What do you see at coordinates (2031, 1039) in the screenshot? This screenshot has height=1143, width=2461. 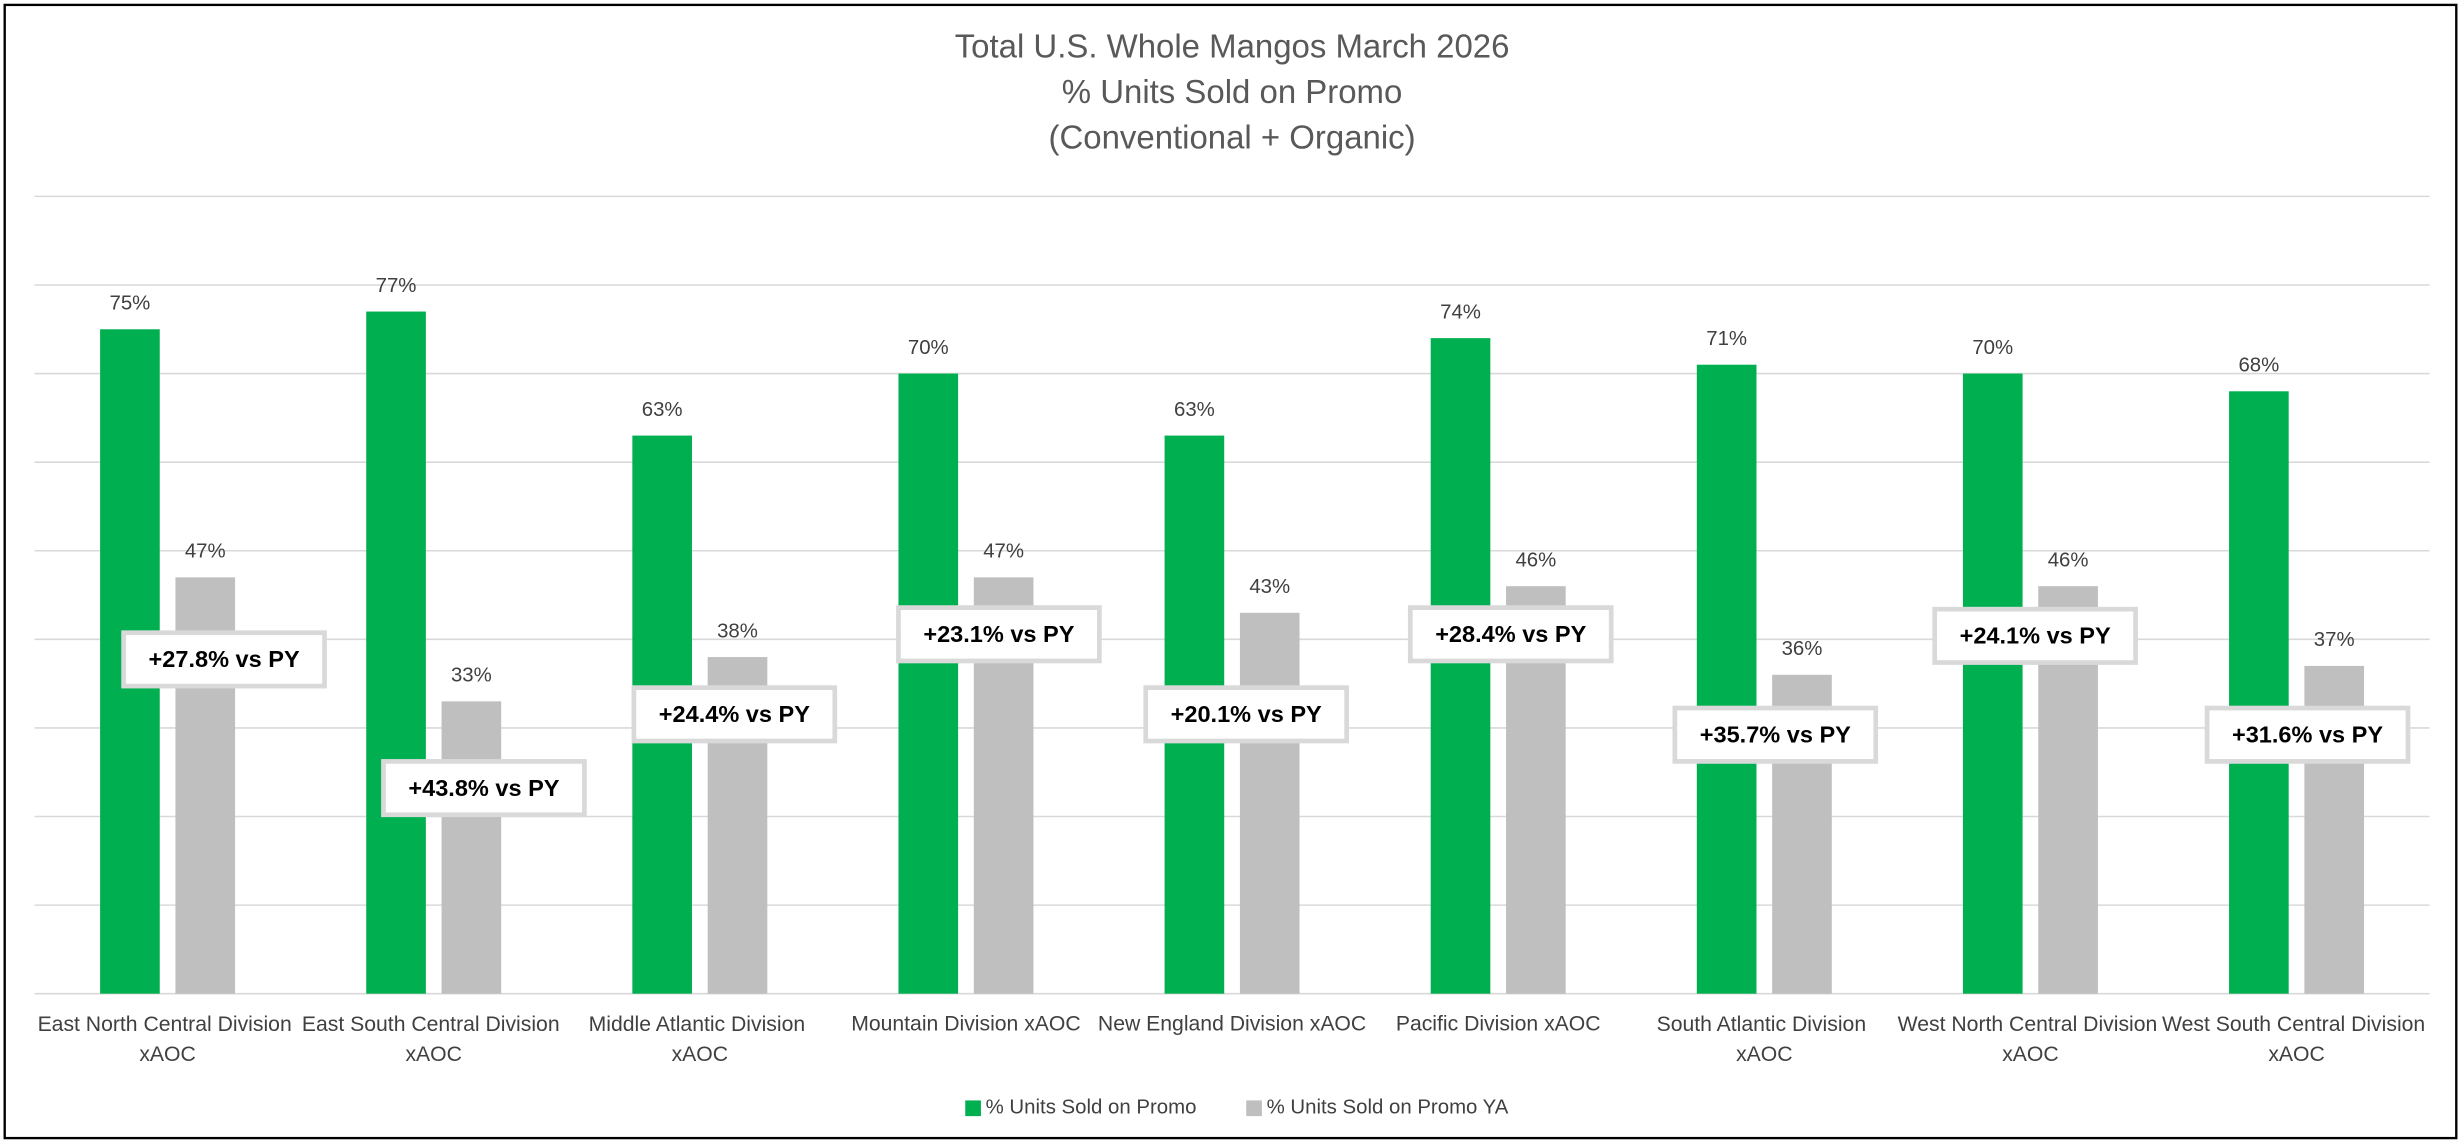 I see `x-tick-label: West North Central Division xAOC` at bounding box center [2031, 1039].